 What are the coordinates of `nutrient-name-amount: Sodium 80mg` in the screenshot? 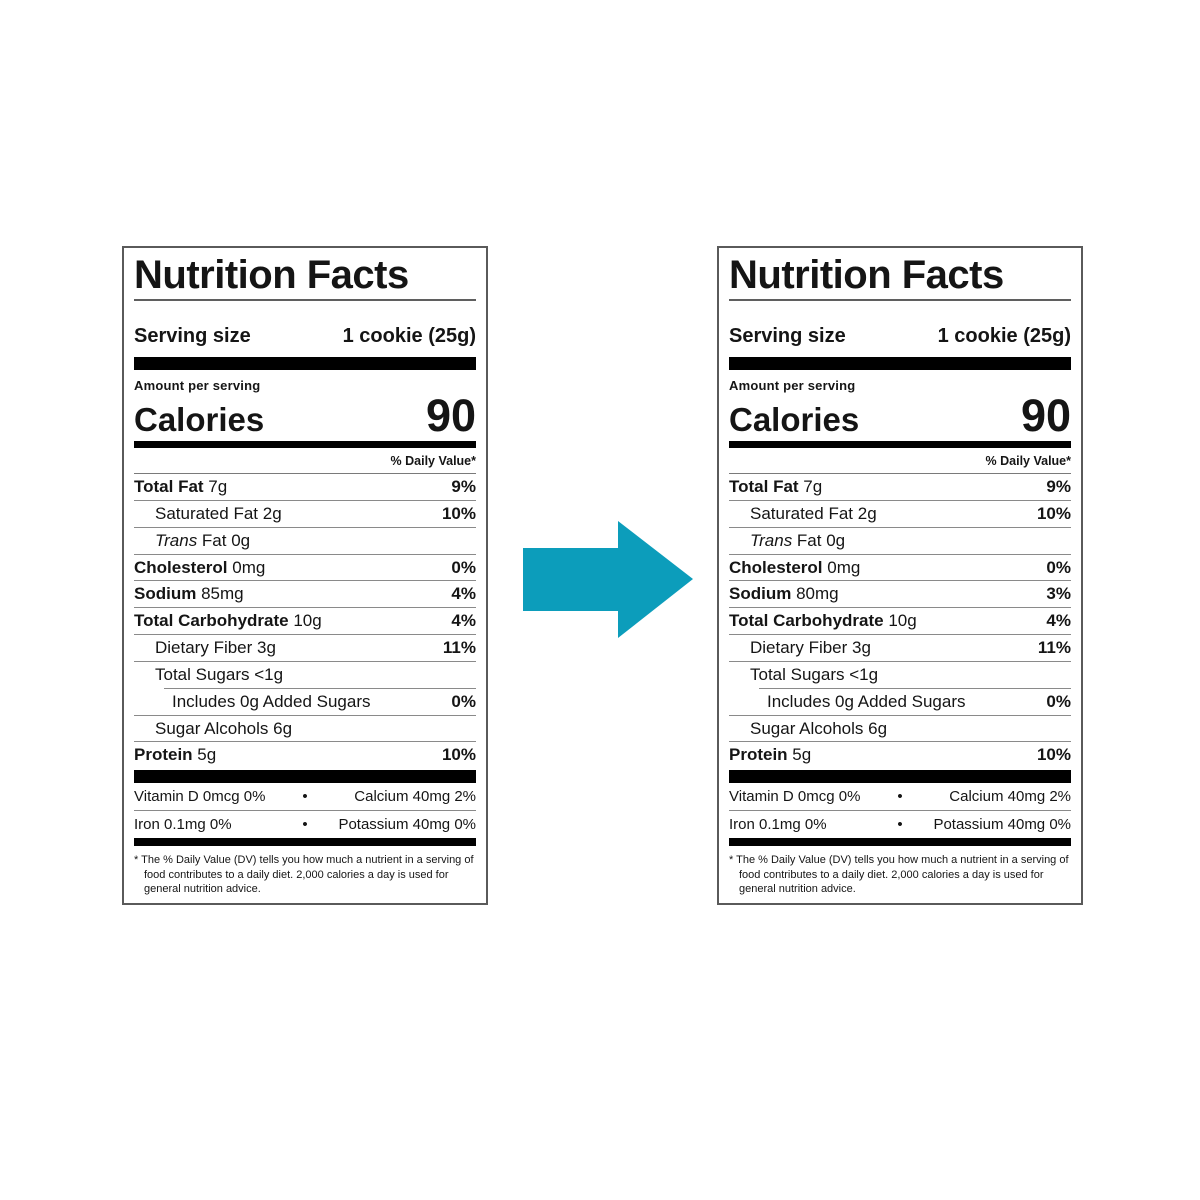 It's located at (784, 594).